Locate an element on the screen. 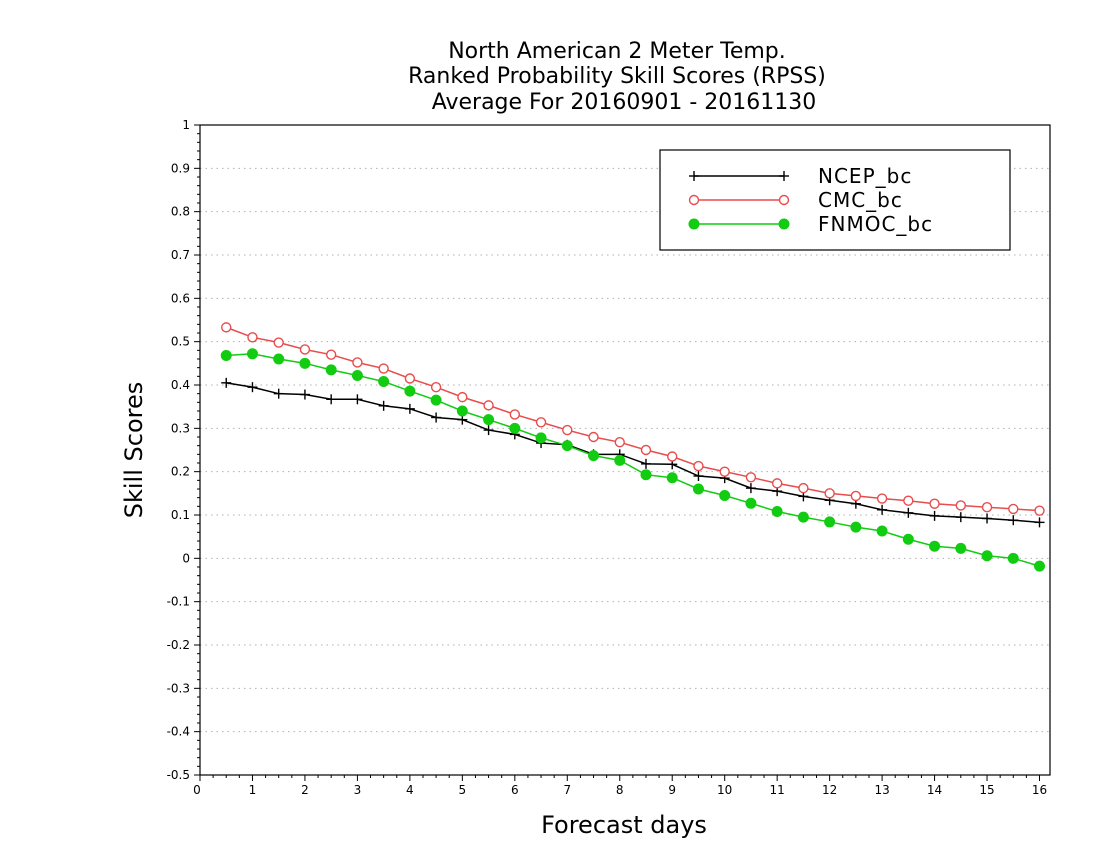 Image resolution: width=1100 pixels, height=855 pixels. y-tick-label: 0 is located at coordinates (186, 558).